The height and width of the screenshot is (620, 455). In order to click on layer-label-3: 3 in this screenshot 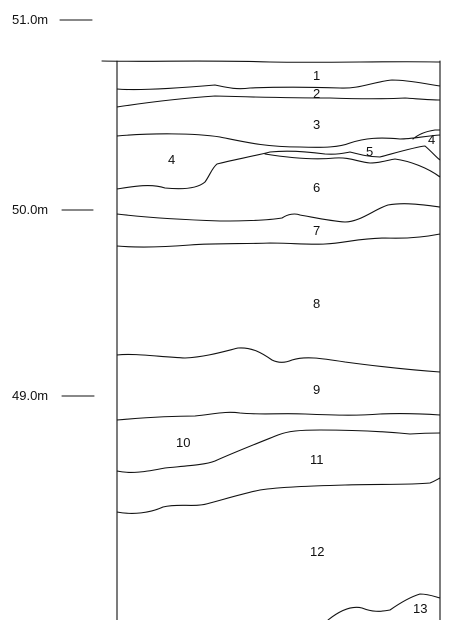, I will do `click(316, 124)`.